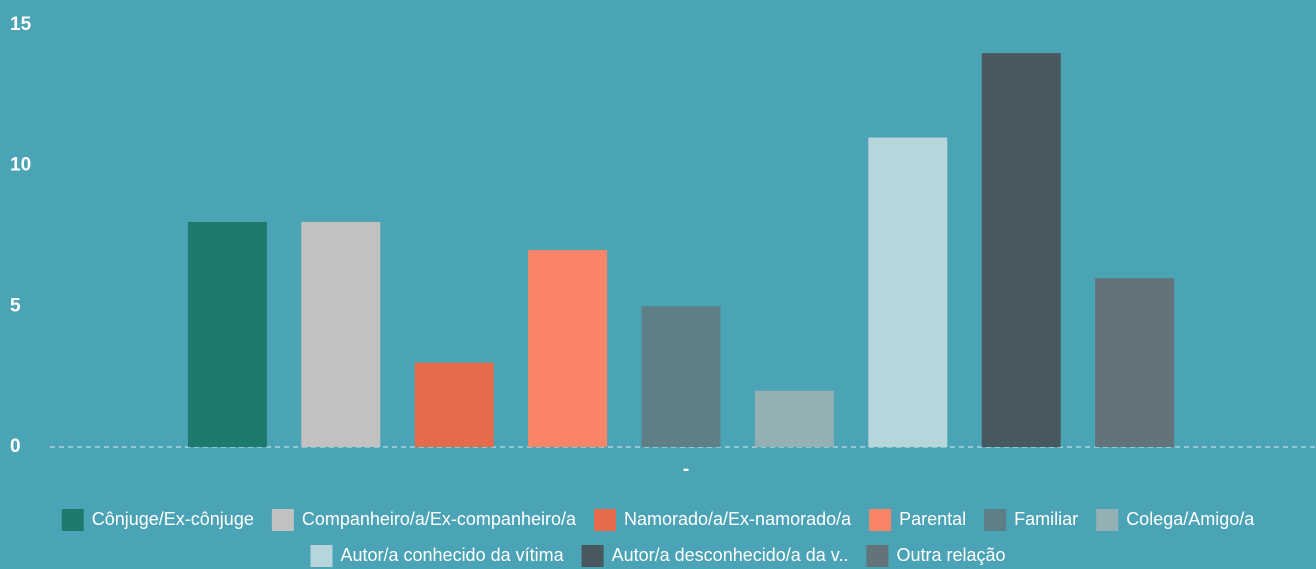 The height and width of the screenshot is (569, 1316). What do you see at coordinates (950, 555) in the screenshot?
I see `legend-label: Outra relação` at bounding box center [950, 555].